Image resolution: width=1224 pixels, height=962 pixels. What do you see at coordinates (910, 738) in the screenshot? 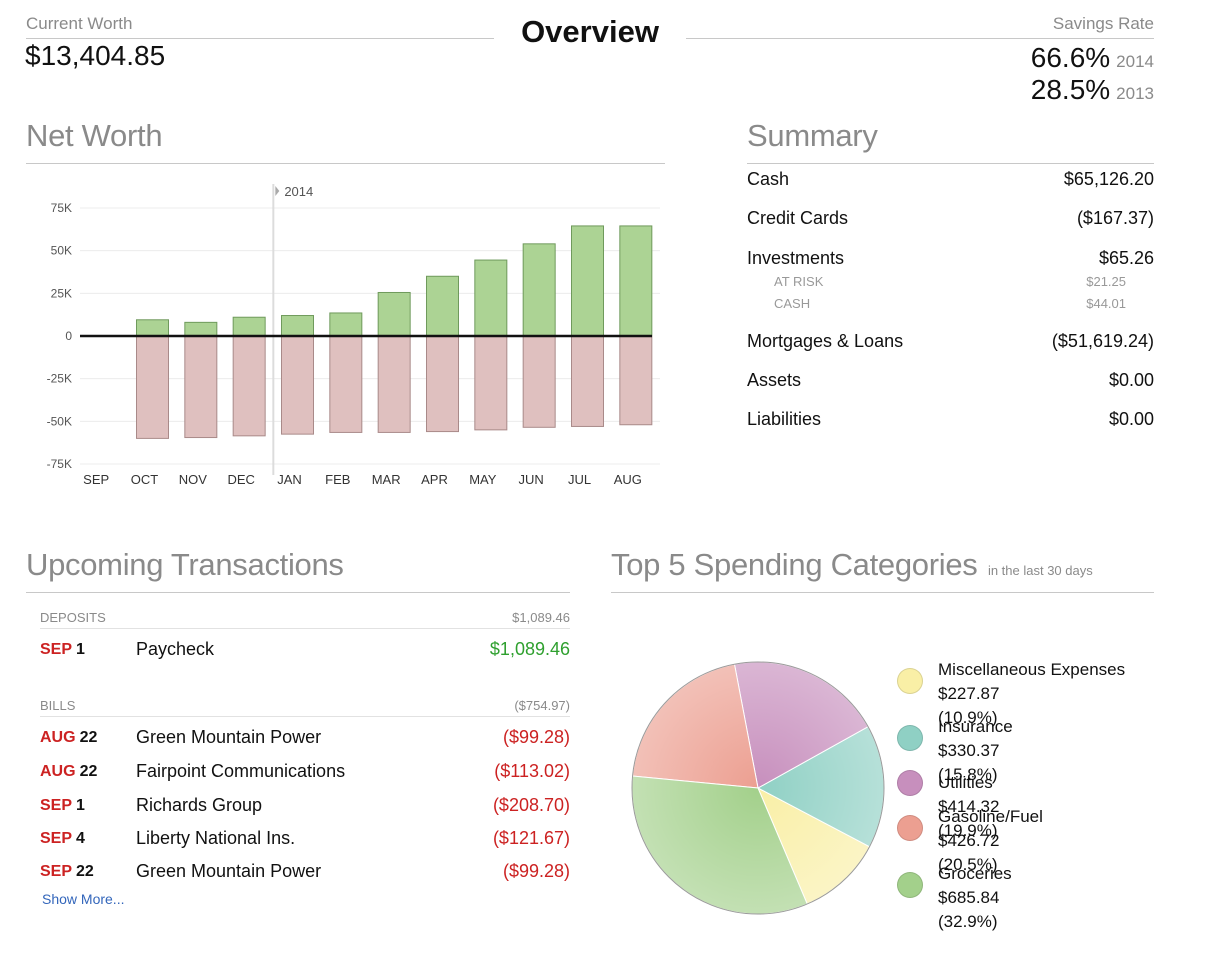
I see `legend-swatch-insurance` at bounding box center [910, 738].